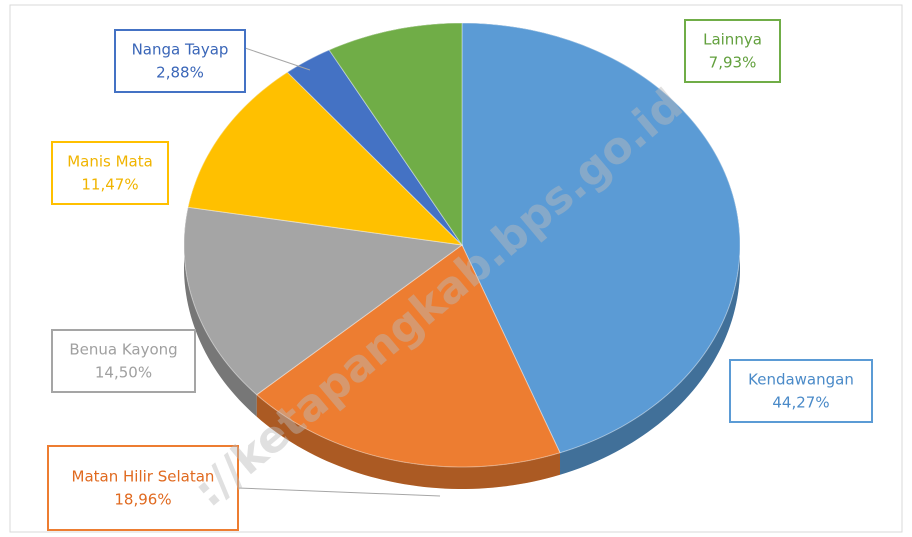 The width and height of the screenshot is (912, 537). I want to click on label-value: 7,93%, so click(733, 63).